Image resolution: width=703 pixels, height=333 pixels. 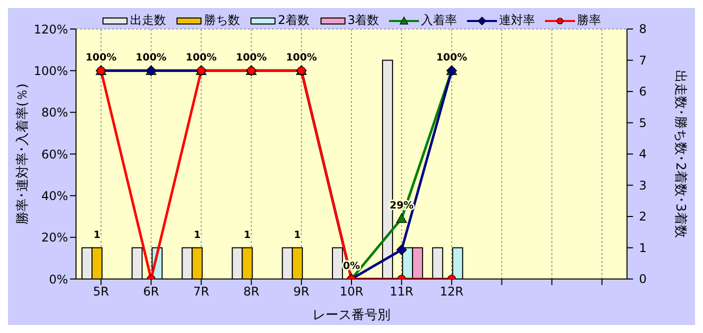 I want to click on x-tick-label: 5R, so click(x=101, y=291).